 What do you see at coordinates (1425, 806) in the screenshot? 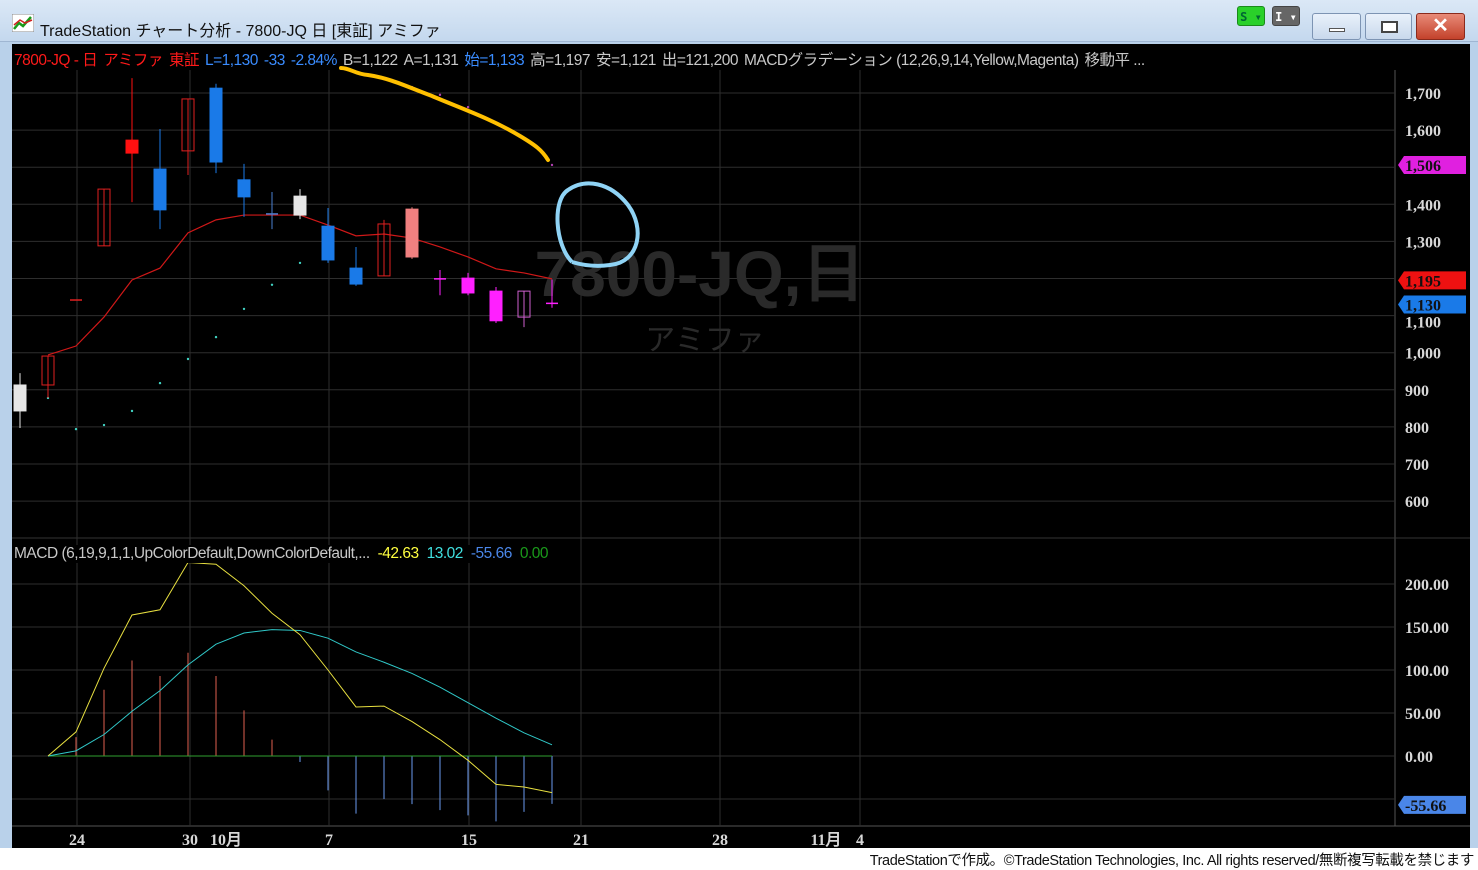
I see `price-tag-label: -55.66` at bounding box center [1425, 806].